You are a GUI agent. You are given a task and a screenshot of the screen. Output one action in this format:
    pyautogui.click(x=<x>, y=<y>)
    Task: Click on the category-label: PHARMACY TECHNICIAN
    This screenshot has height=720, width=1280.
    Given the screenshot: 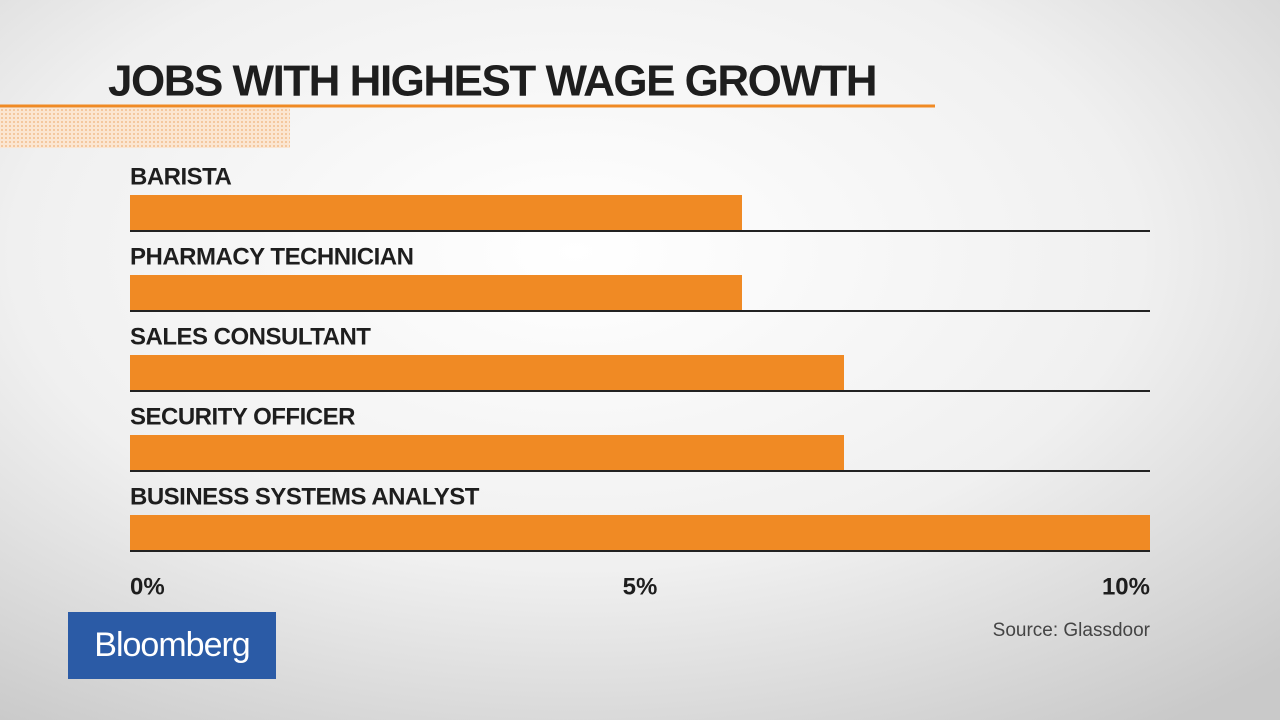 What is the action you would take?
    pyautogui.click(x=271, y=256)
    